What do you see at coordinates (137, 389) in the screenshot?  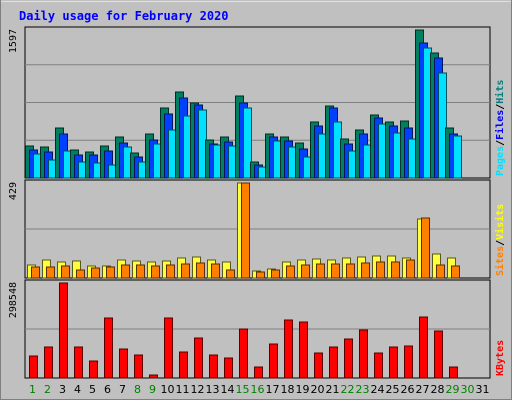 I see `x-tick-label: 8` at bounding box center [137, 389].